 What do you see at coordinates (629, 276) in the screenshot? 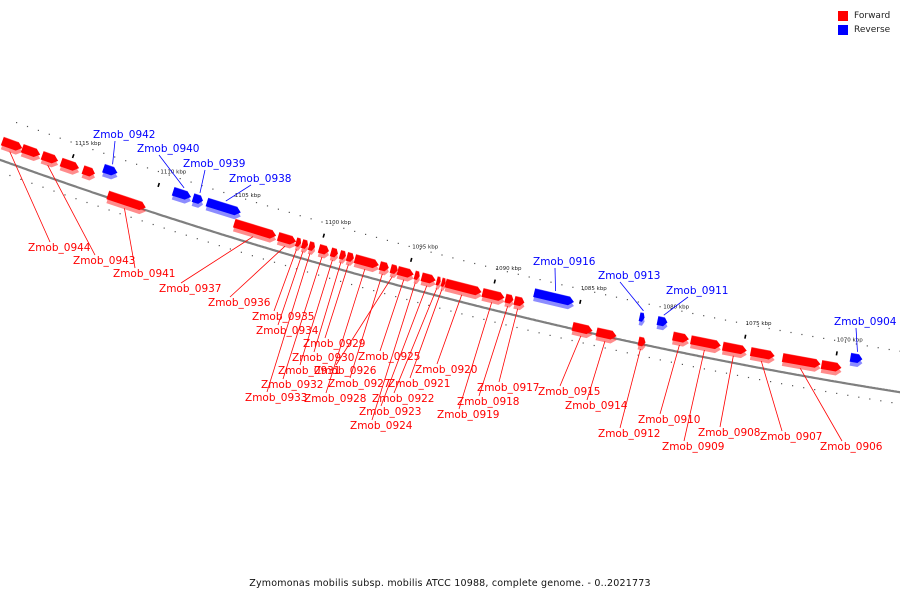
I see `gene-label: Zmob_0913` at bounding box center [629, 276].